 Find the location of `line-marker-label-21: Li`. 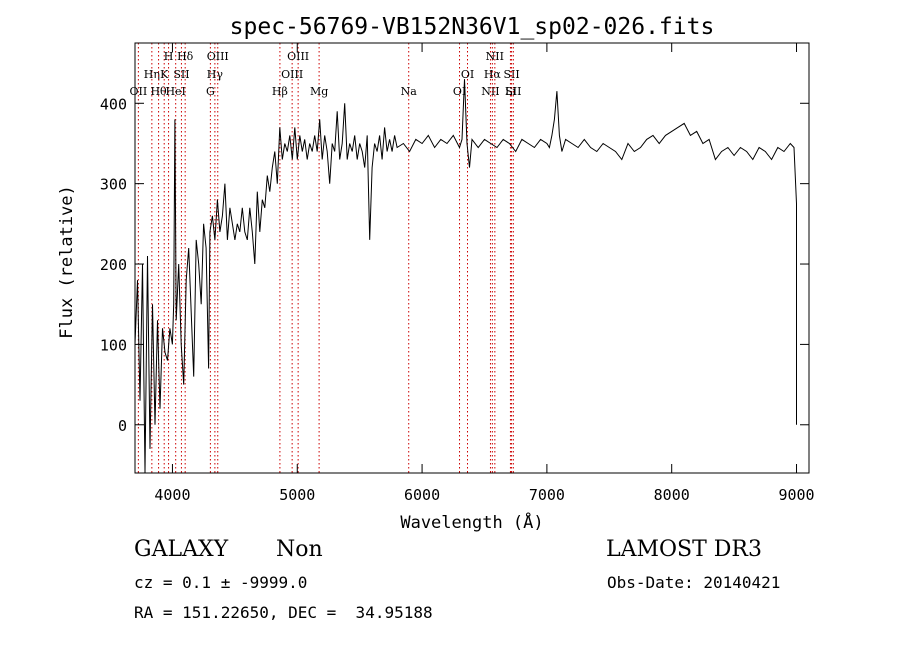

line-marker-label-21: Li is located at coordinates (510, 91).